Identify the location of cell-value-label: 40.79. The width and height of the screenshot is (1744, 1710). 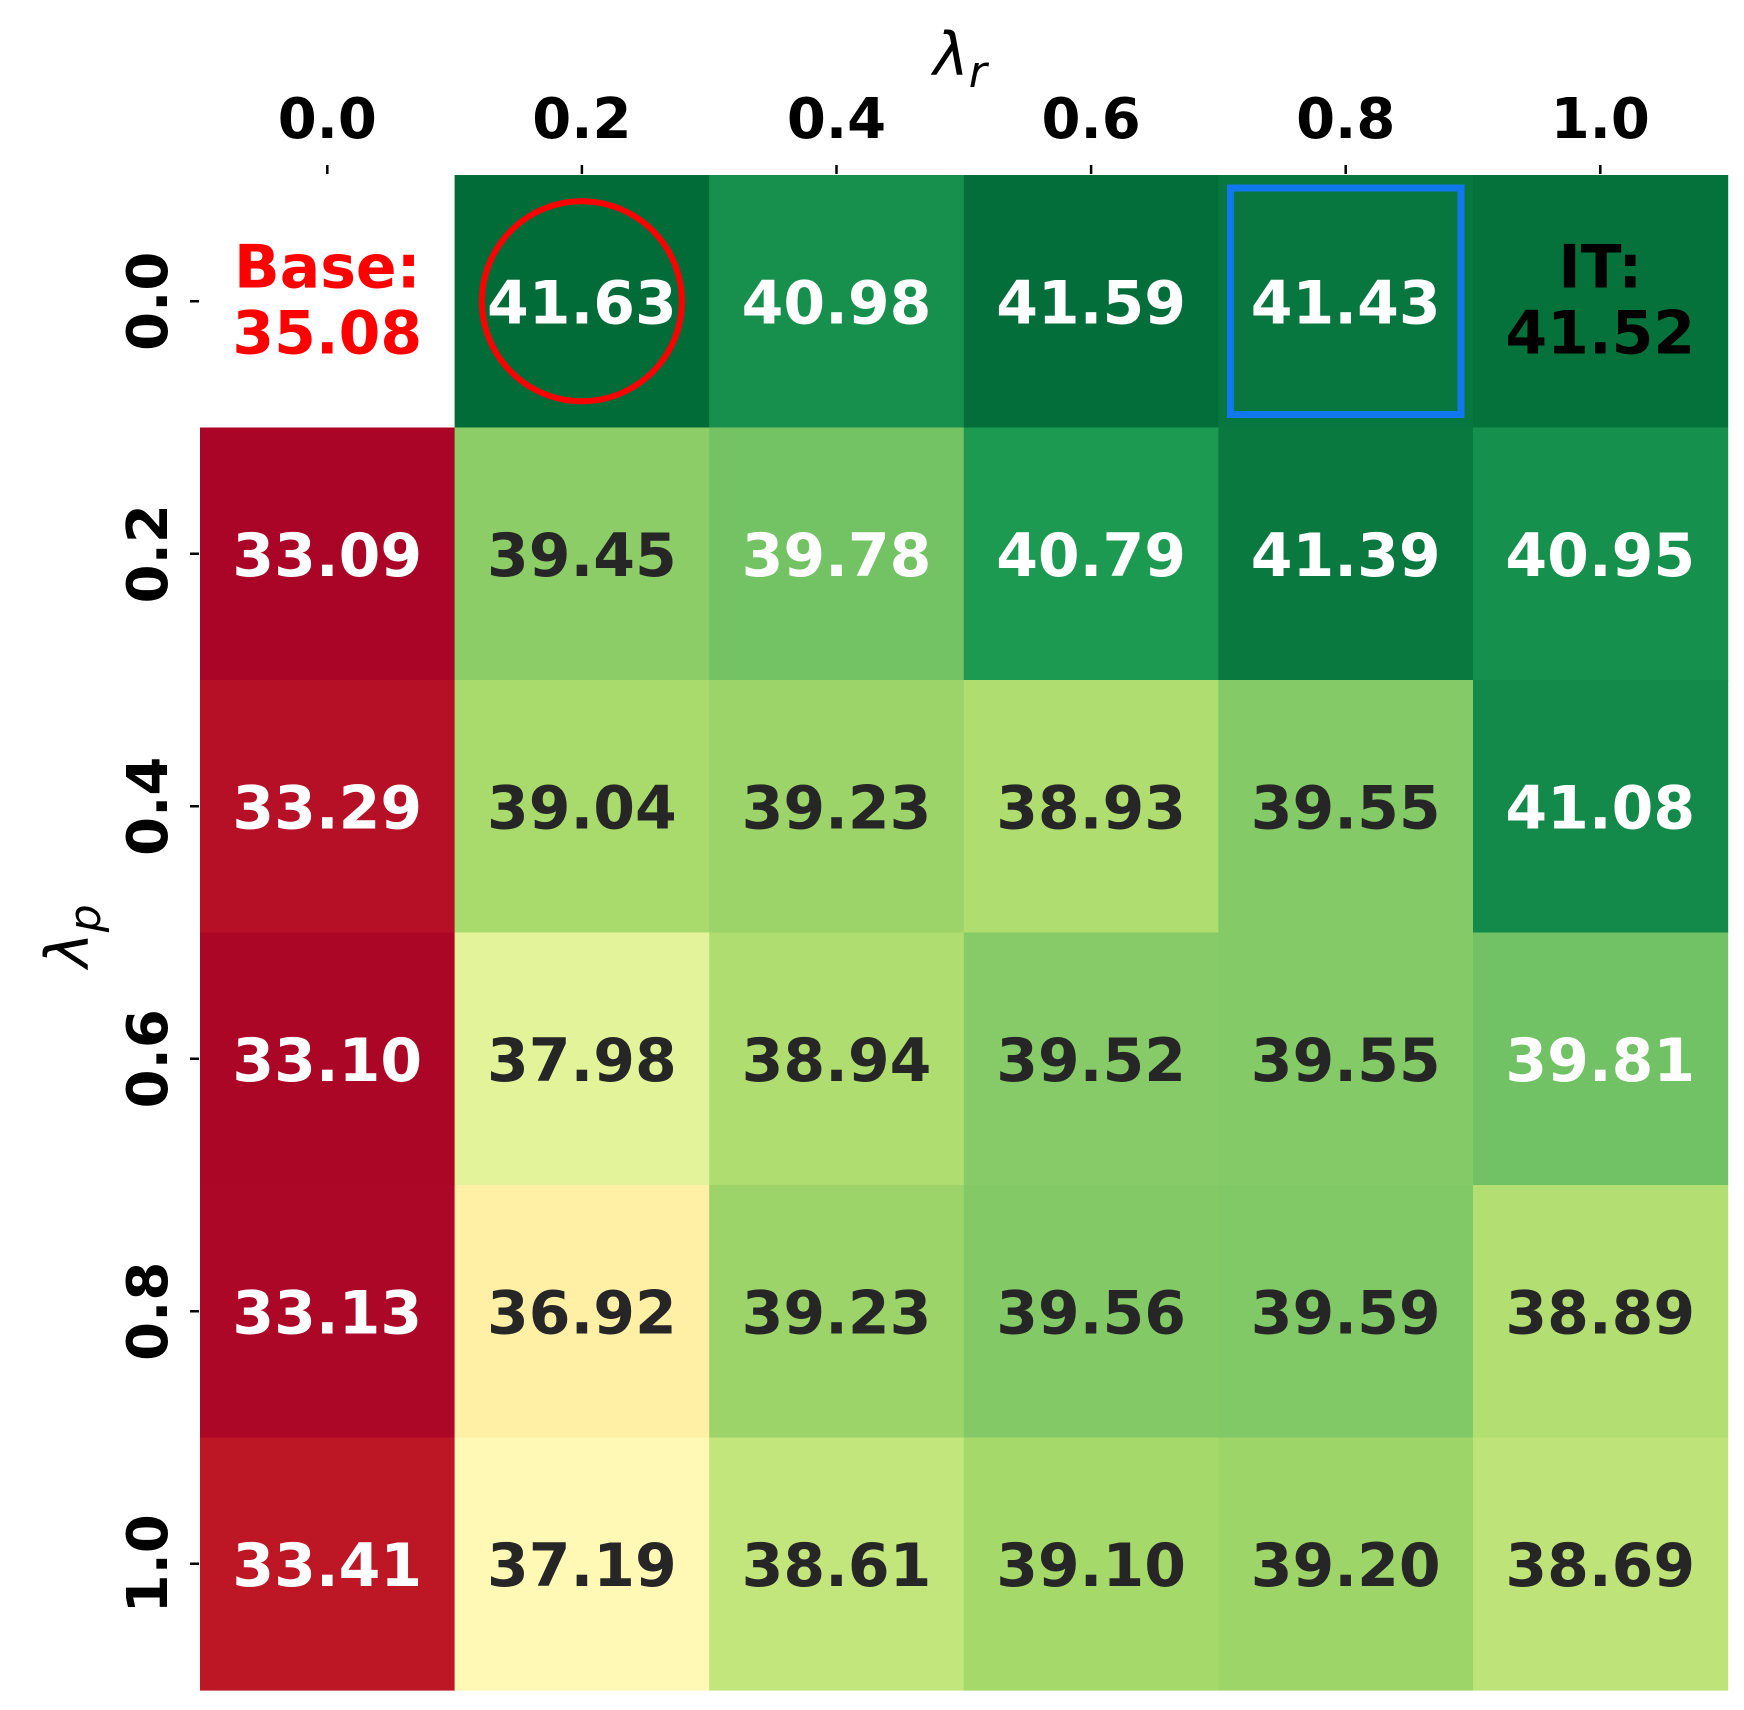
(1091, 556).